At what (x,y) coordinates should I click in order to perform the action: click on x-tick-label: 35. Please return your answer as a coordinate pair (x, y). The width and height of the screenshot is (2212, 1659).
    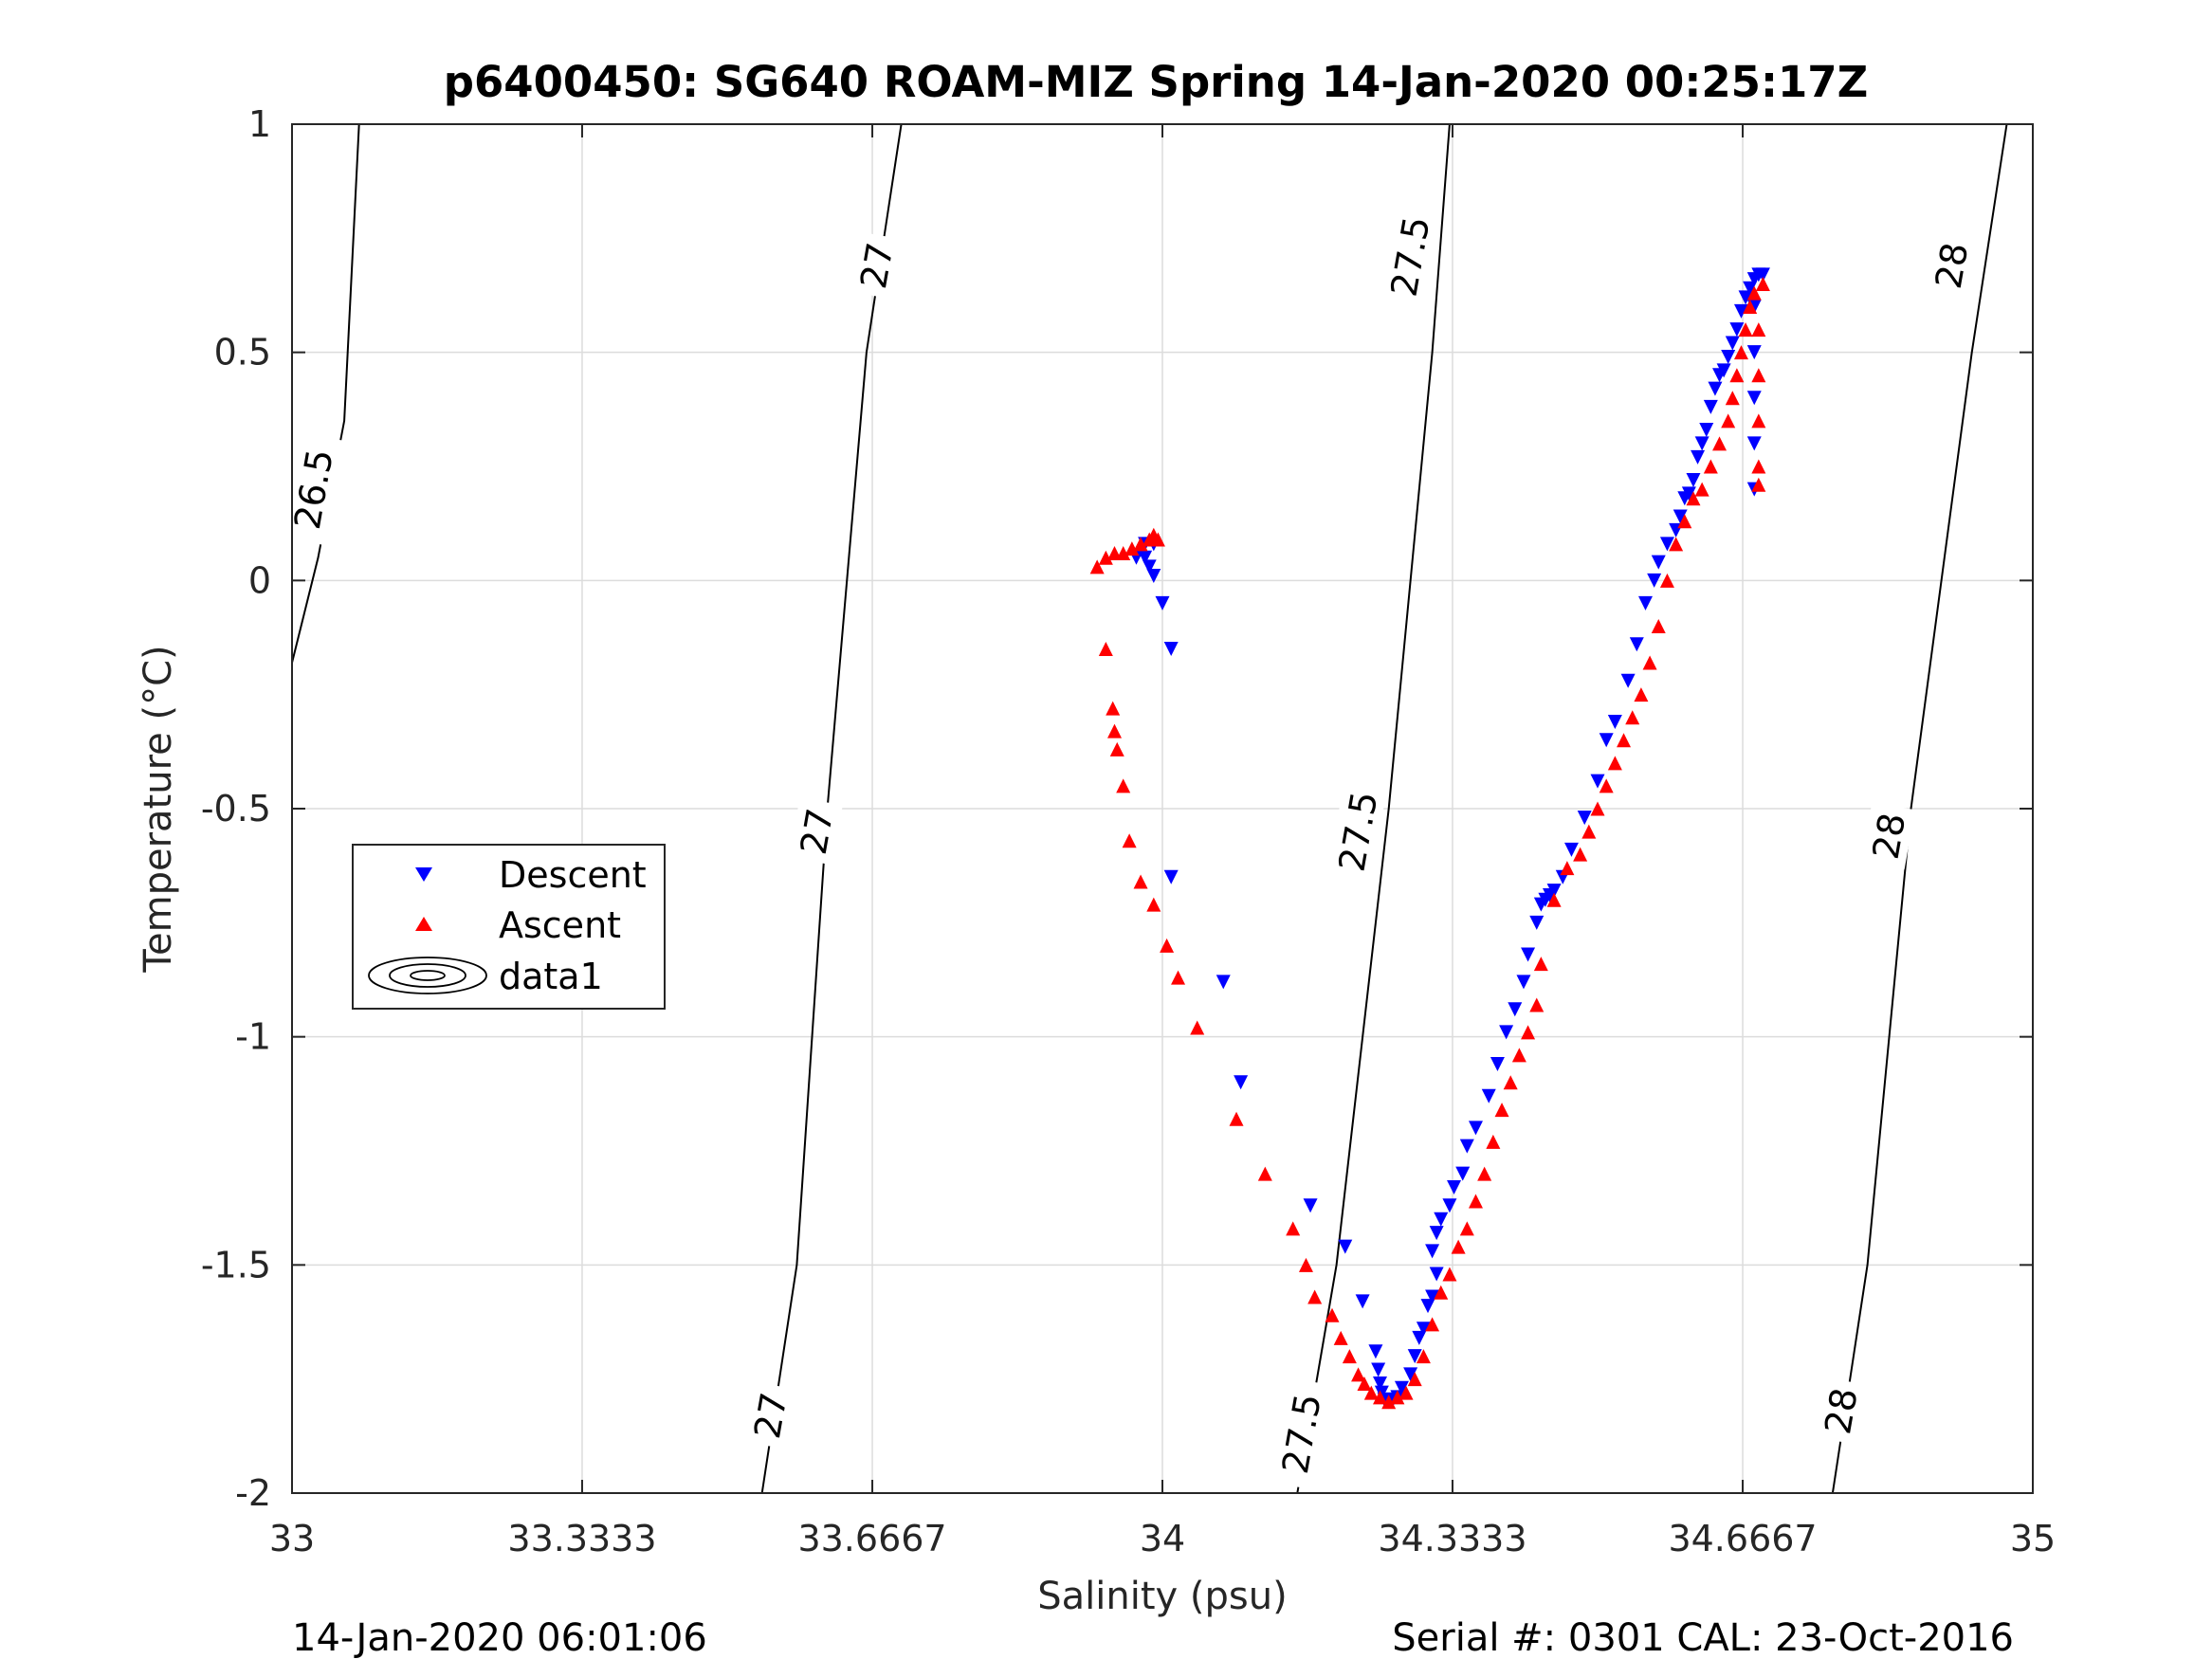
    Looking at the image, I should click on (2033, 1538).